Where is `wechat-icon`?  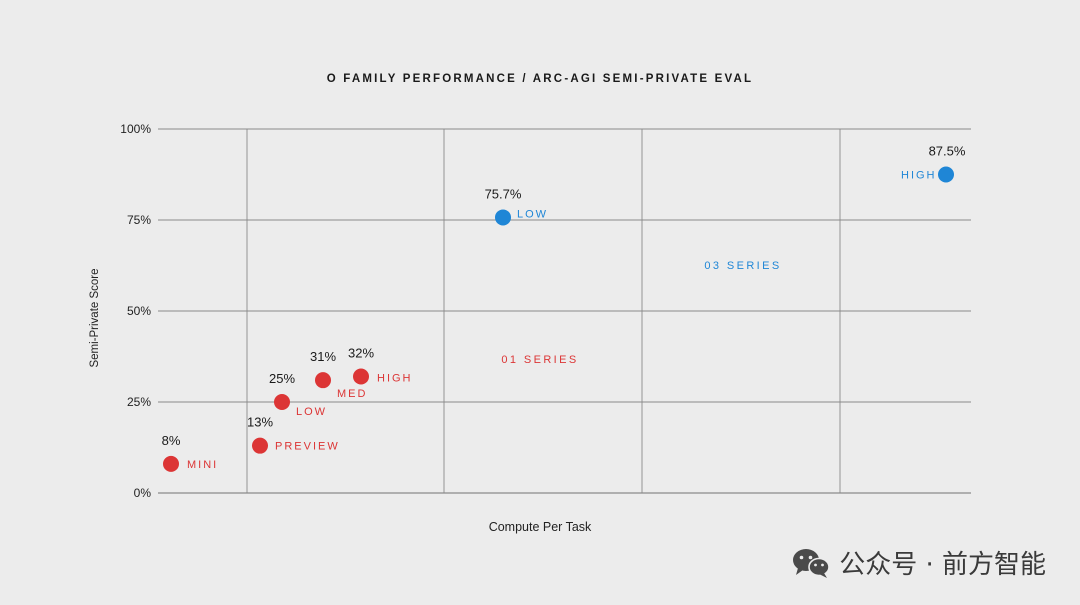 wechat-icon is located at coordinates (812, 563).